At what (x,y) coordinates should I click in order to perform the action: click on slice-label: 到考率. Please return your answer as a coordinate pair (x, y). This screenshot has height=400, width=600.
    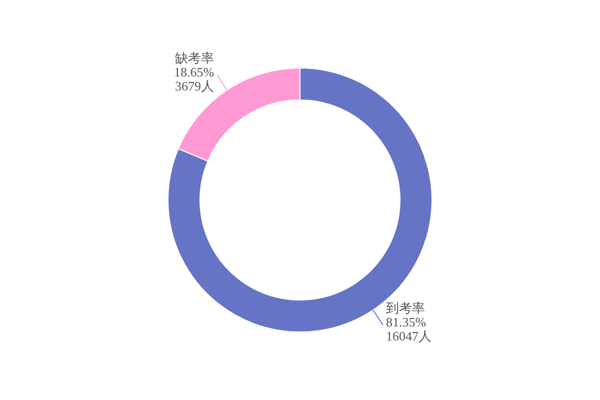
    Looking at the image, I should click on (405, 308).